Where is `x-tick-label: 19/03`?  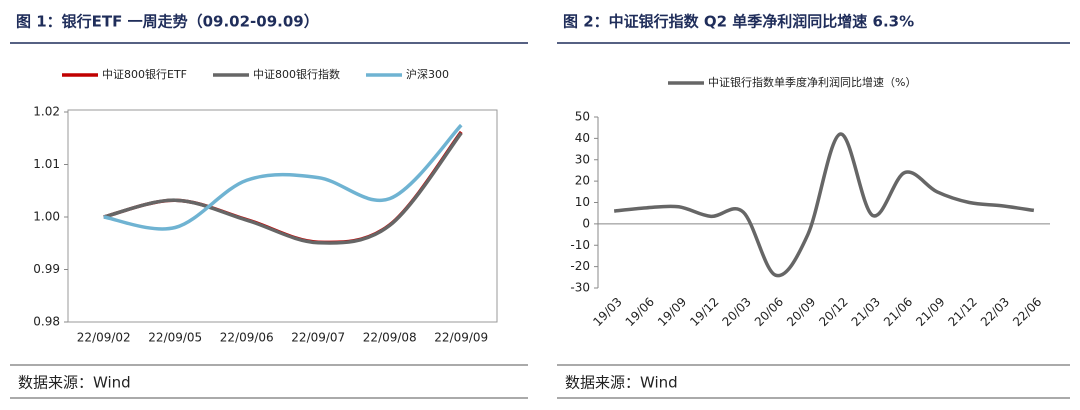
x-tick-label: 19/03 is located at coordinates (607, 312).